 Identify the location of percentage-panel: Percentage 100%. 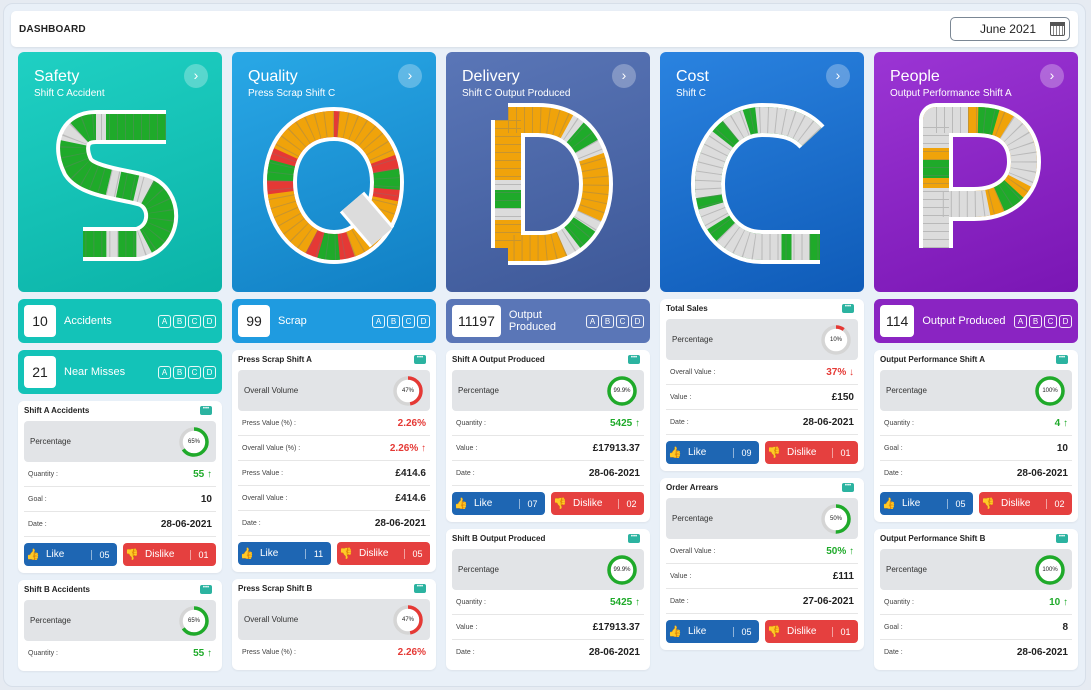
(976, 390).